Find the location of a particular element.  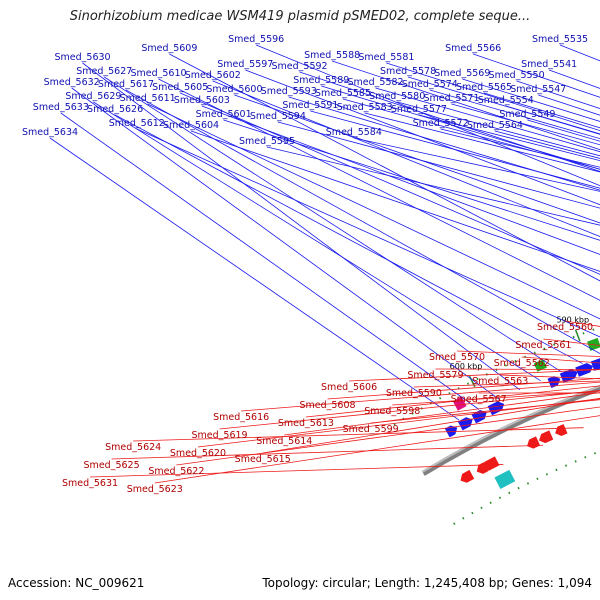

reverse-gene-label: Smed_5624 is located at coordinates (133, 447).